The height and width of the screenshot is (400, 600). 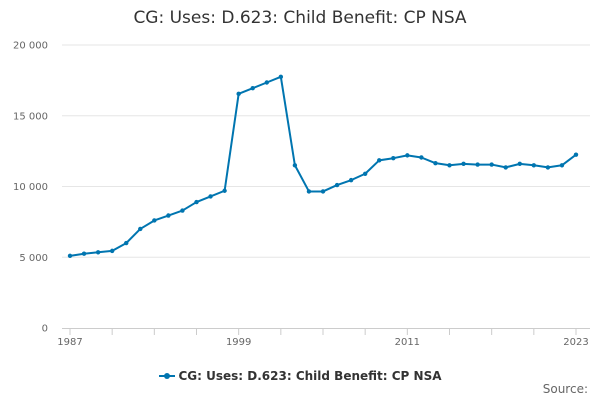 What do you see at coordinates (300, 18) in the screenshot?
I see `chart-title: CG: Uses: D.623: Child Benefit: CP NSA` at bounding box center [300, 18].